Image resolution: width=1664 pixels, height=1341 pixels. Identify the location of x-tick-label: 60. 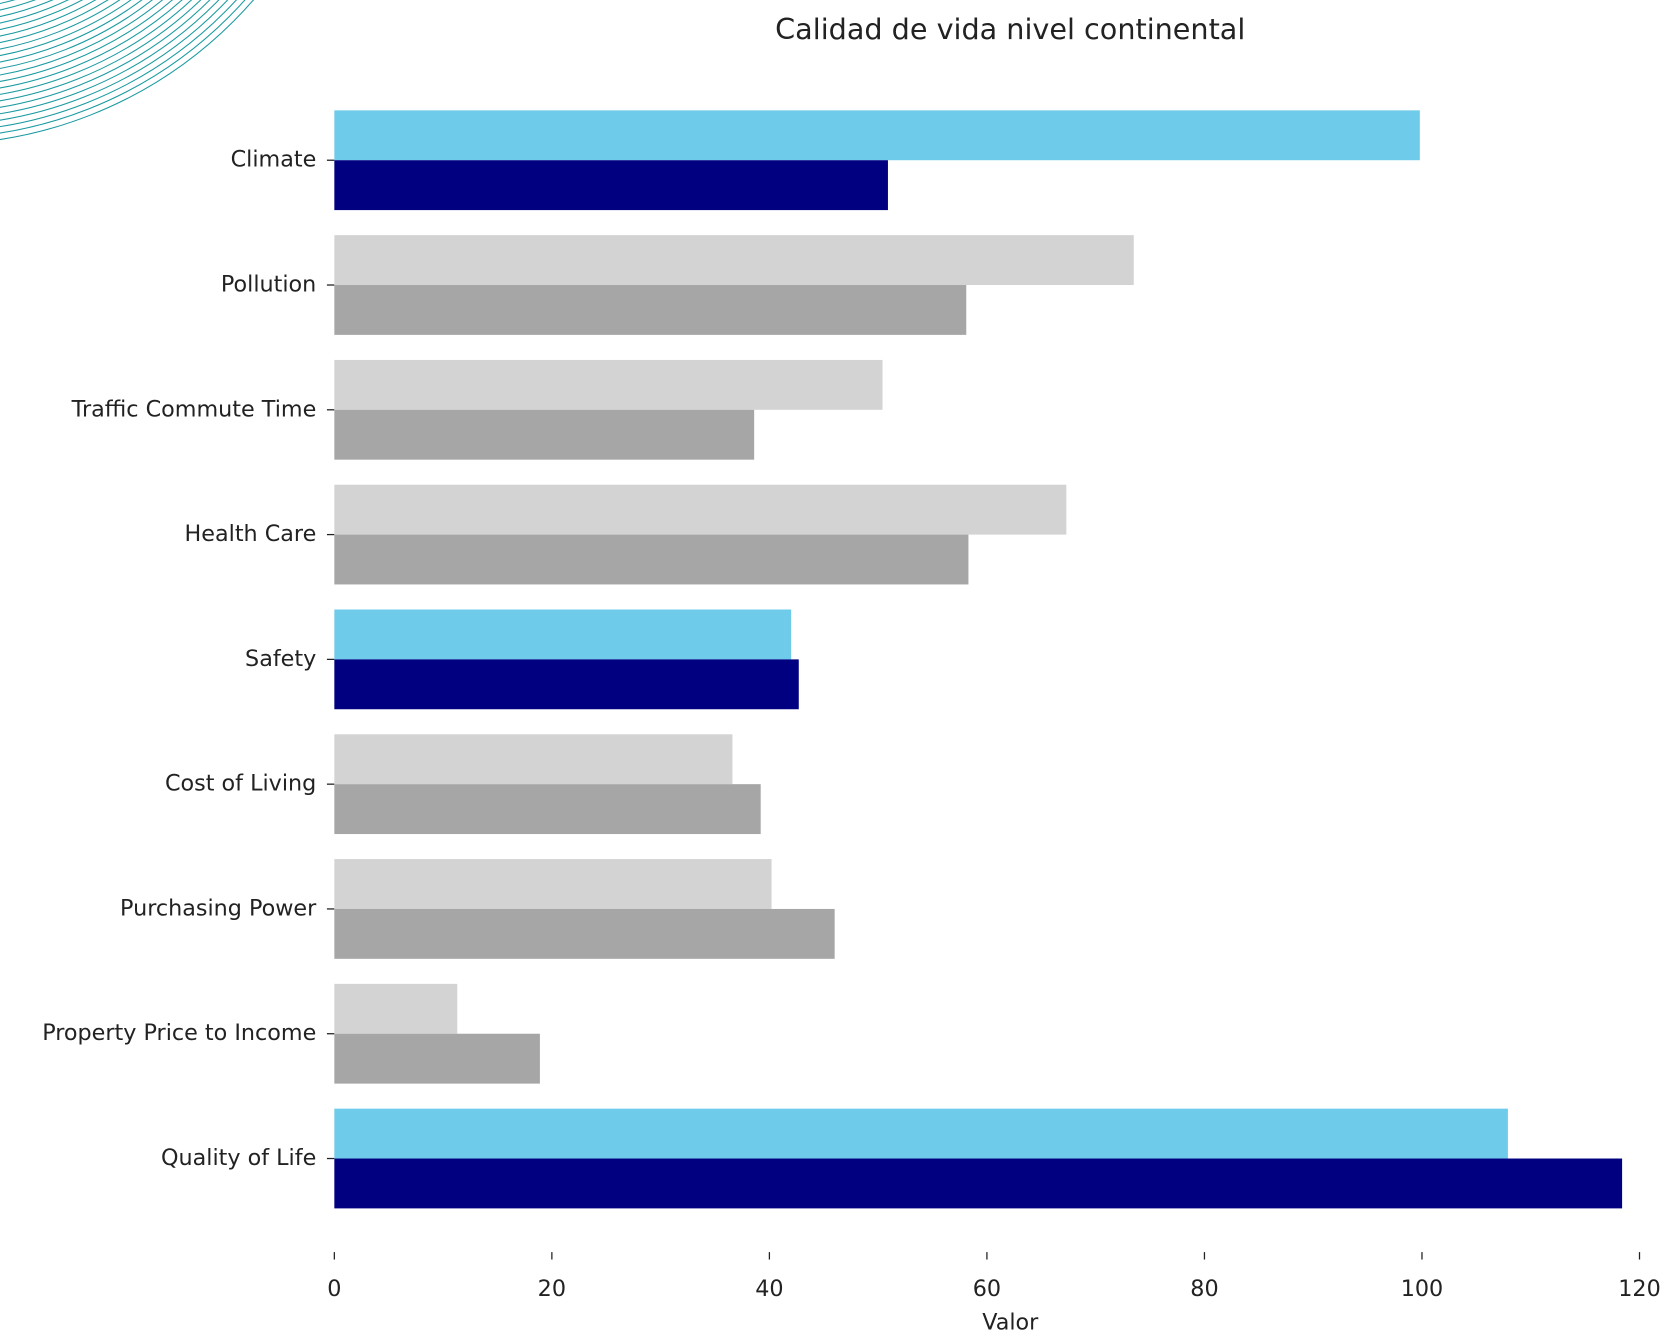
(987, 1289).